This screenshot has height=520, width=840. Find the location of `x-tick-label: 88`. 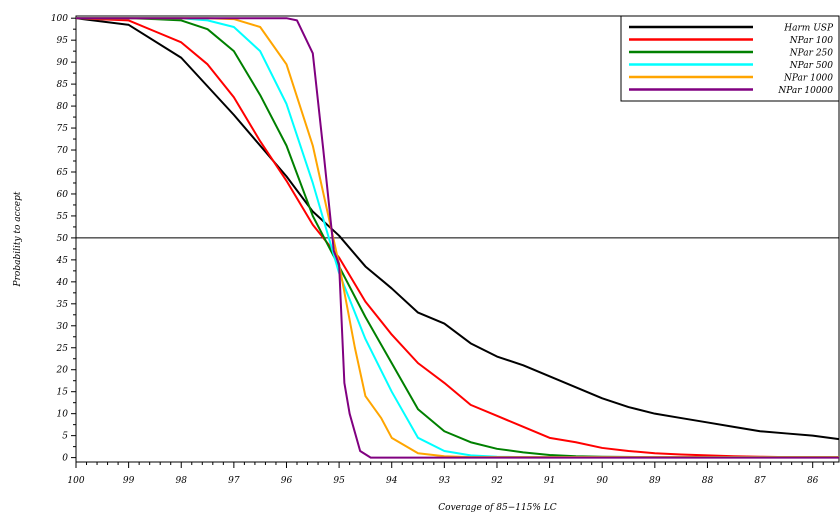

x-tick-label: 88 is located at coordinates (708, 481).